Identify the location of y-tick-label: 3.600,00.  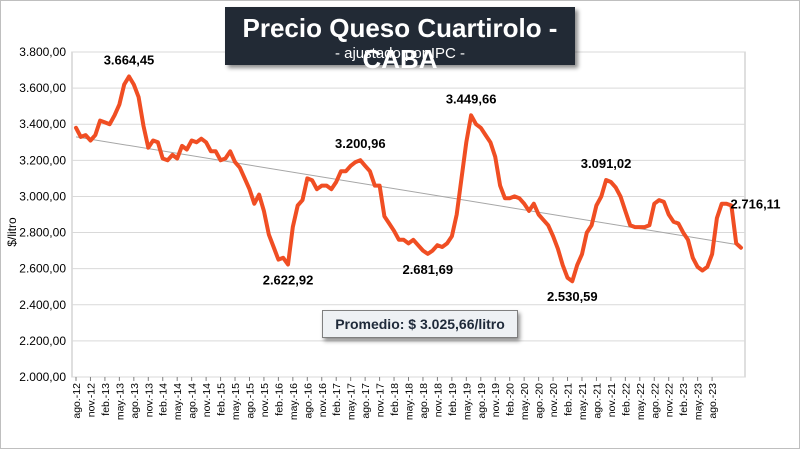
(42, 88).